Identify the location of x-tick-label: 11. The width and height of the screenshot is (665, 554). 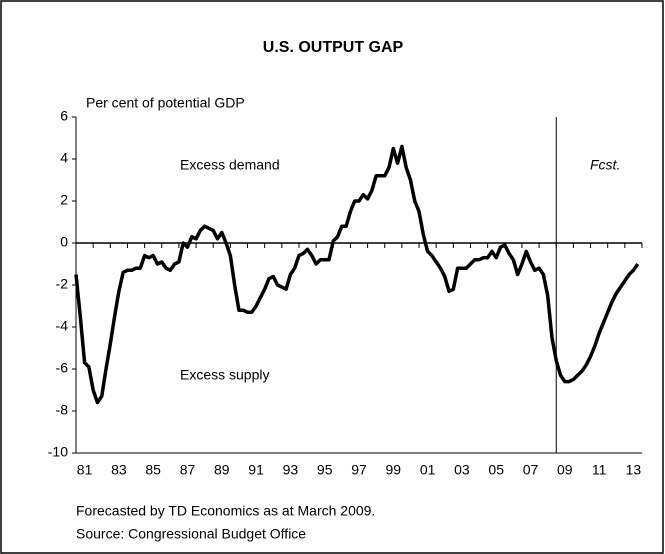
(599, 470).